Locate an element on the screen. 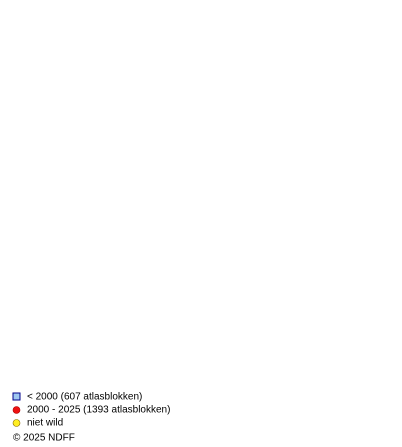 This screenshot has width=402, height=447. legend-label: < 2000 (607 atlasblokken) is located at coordinates (84, 397).